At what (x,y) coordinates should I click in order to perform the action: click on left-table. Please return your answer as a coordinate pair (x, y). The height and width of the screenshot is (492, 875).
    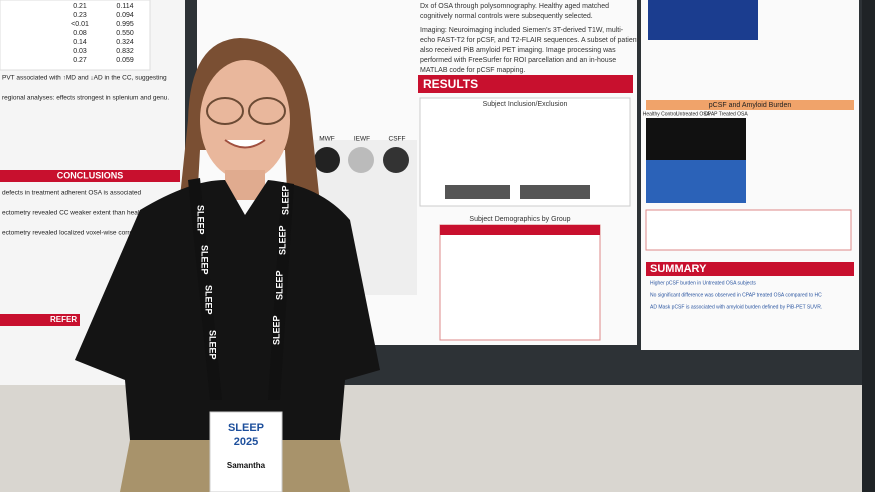
    Looking at the image, I should click on (75, 35).